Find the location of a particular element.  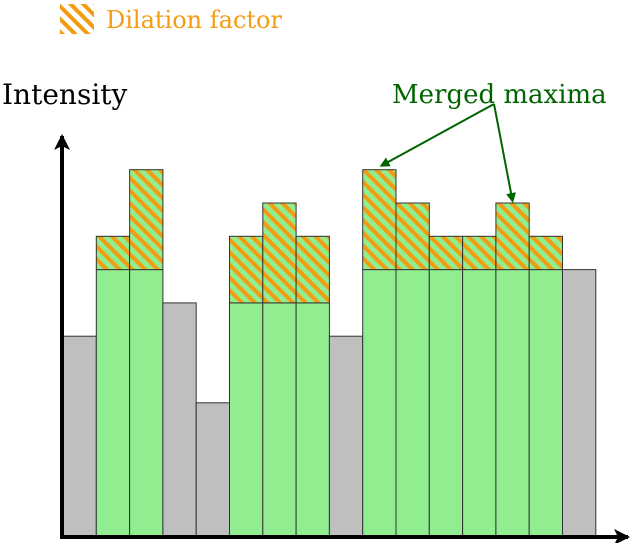

merged-maxima-arrow-right is located at coordinates (504, 153).